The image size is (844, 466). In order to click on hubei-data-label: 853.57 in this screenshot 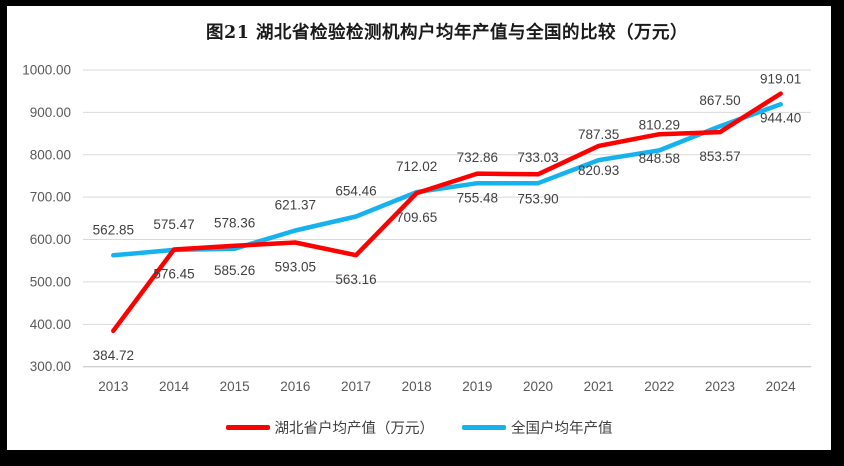, I will do `click(719, 156)`.